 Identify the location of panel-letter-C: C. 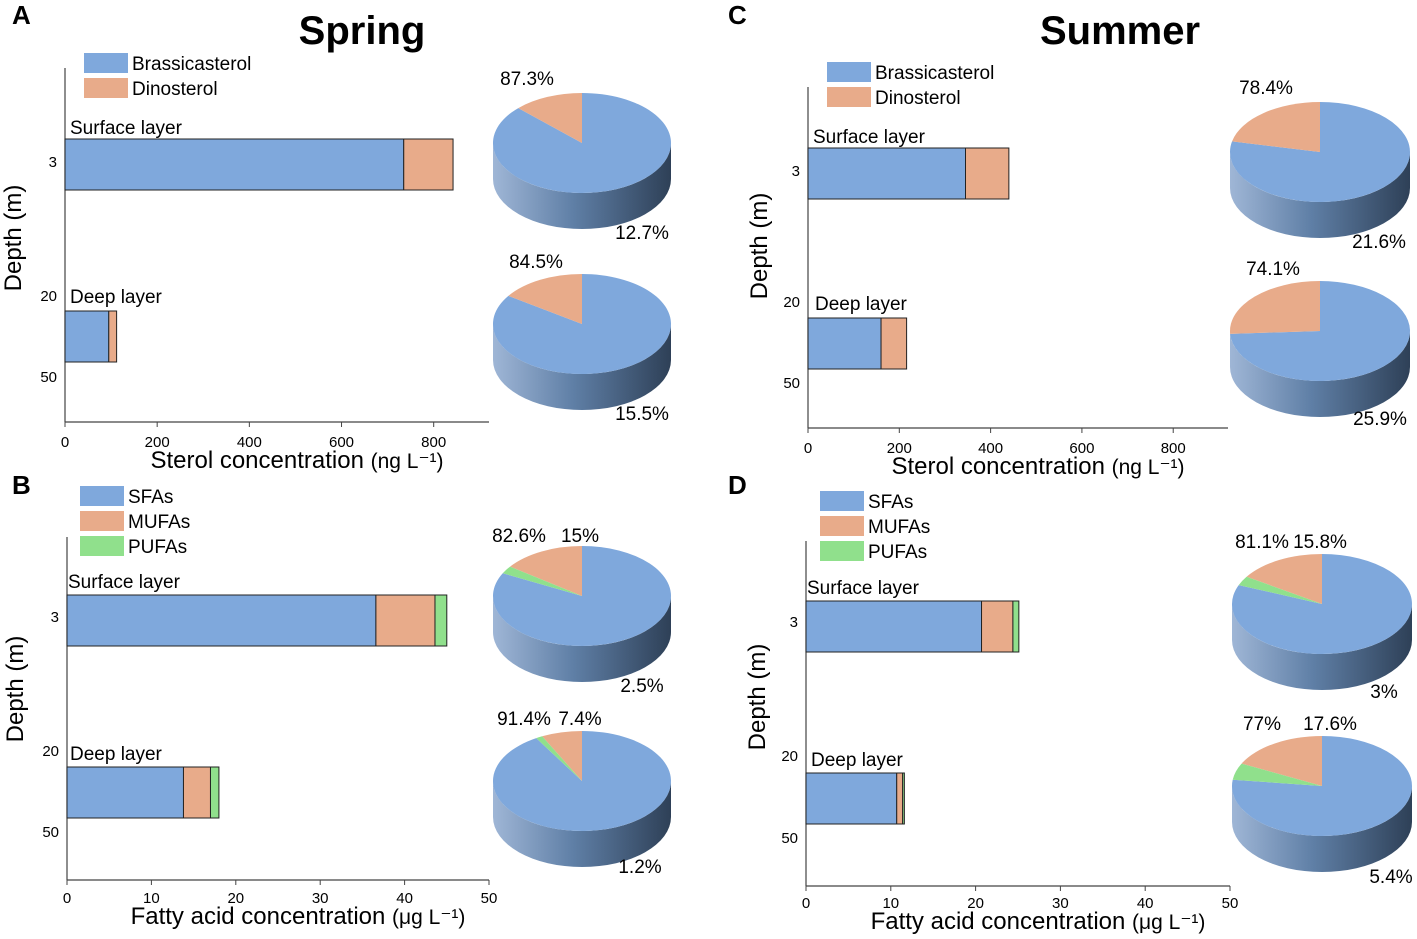
(737, 15).